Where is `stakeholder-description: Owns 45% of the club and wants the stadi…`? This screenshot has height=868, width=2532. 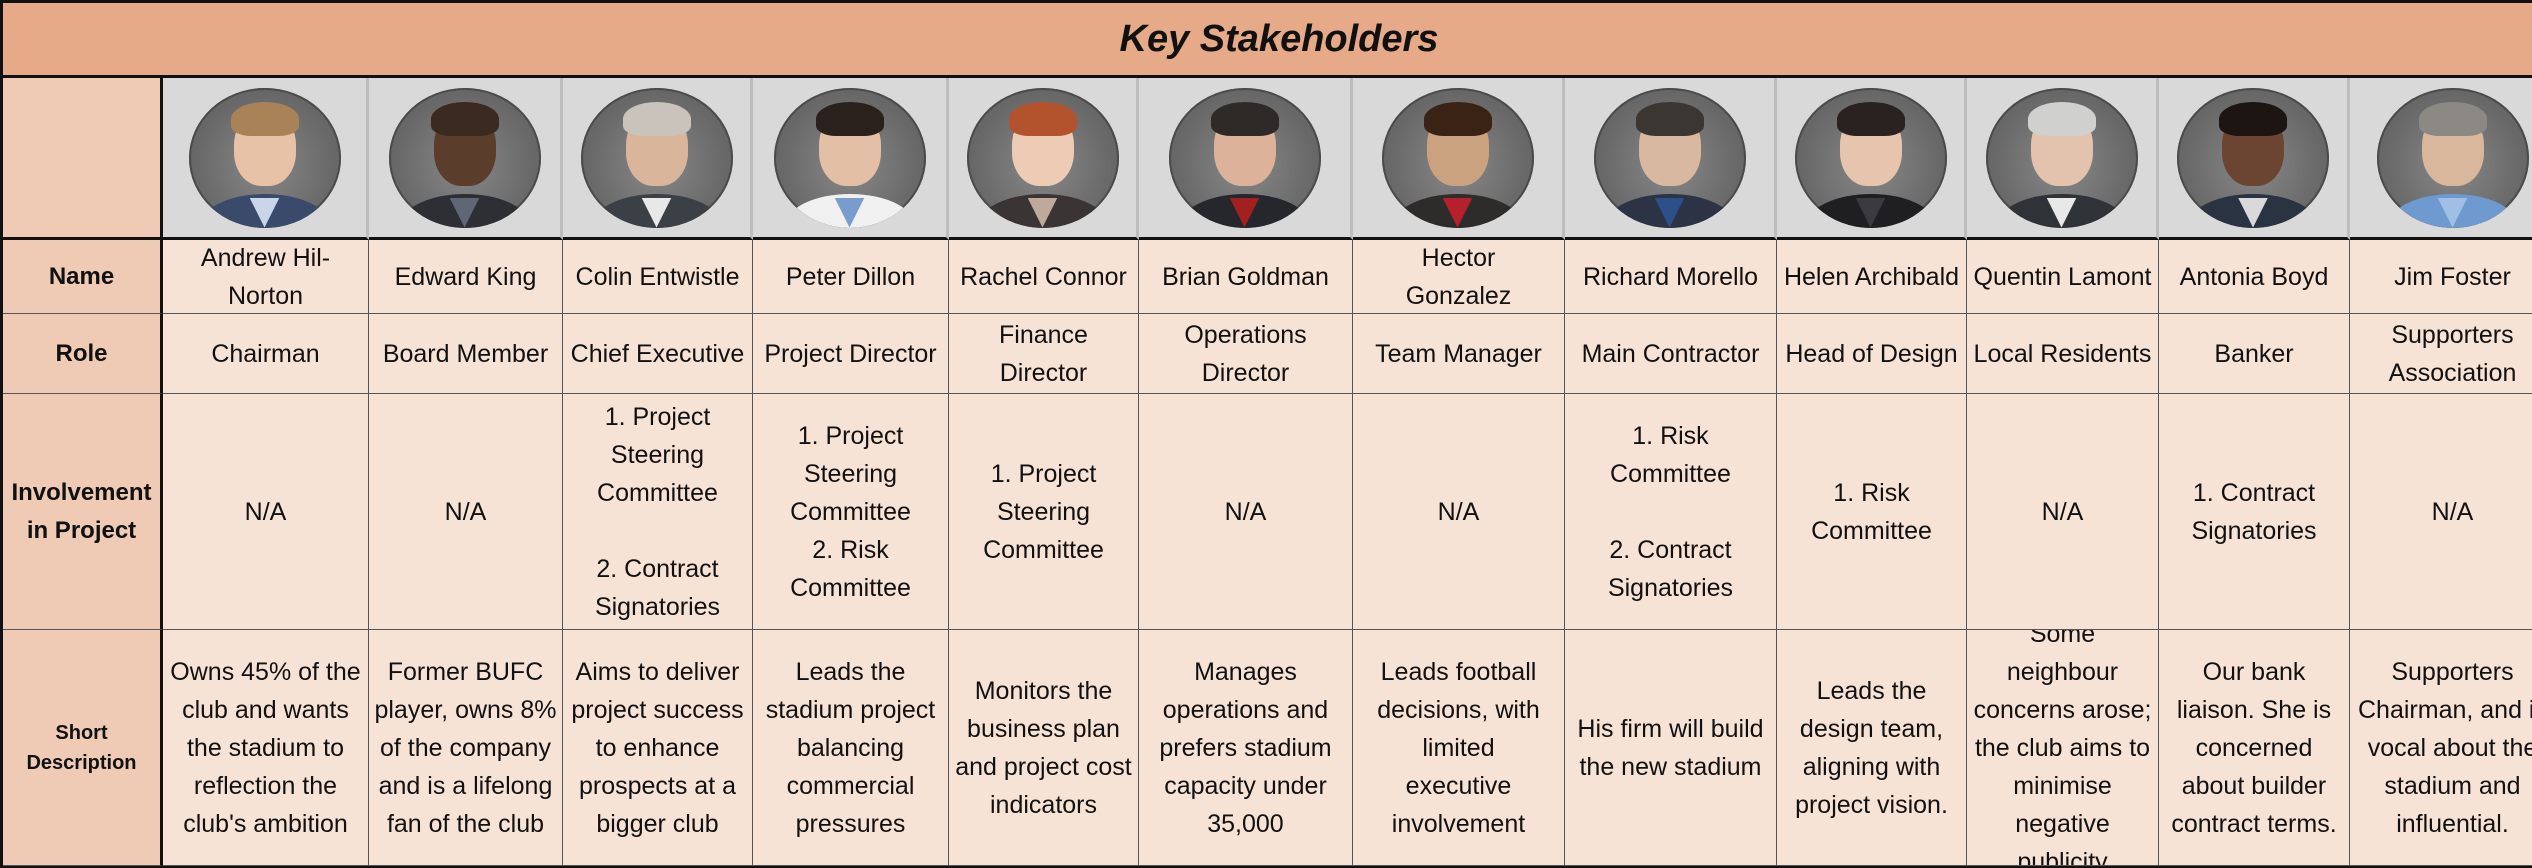
stakeholder-description: Owns 45% of the club and wants the stadi… is located at coordinates (266, 748).